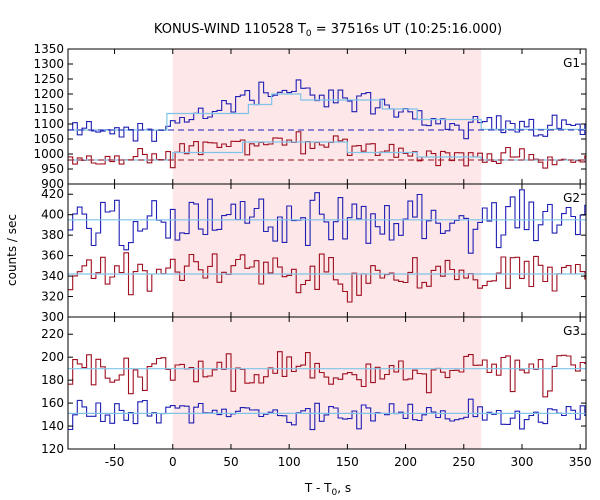  What do you see at coordinates (52, 256) in the screenshot?
I see `y-tick-label: 360` at bounding box center [52, 256].